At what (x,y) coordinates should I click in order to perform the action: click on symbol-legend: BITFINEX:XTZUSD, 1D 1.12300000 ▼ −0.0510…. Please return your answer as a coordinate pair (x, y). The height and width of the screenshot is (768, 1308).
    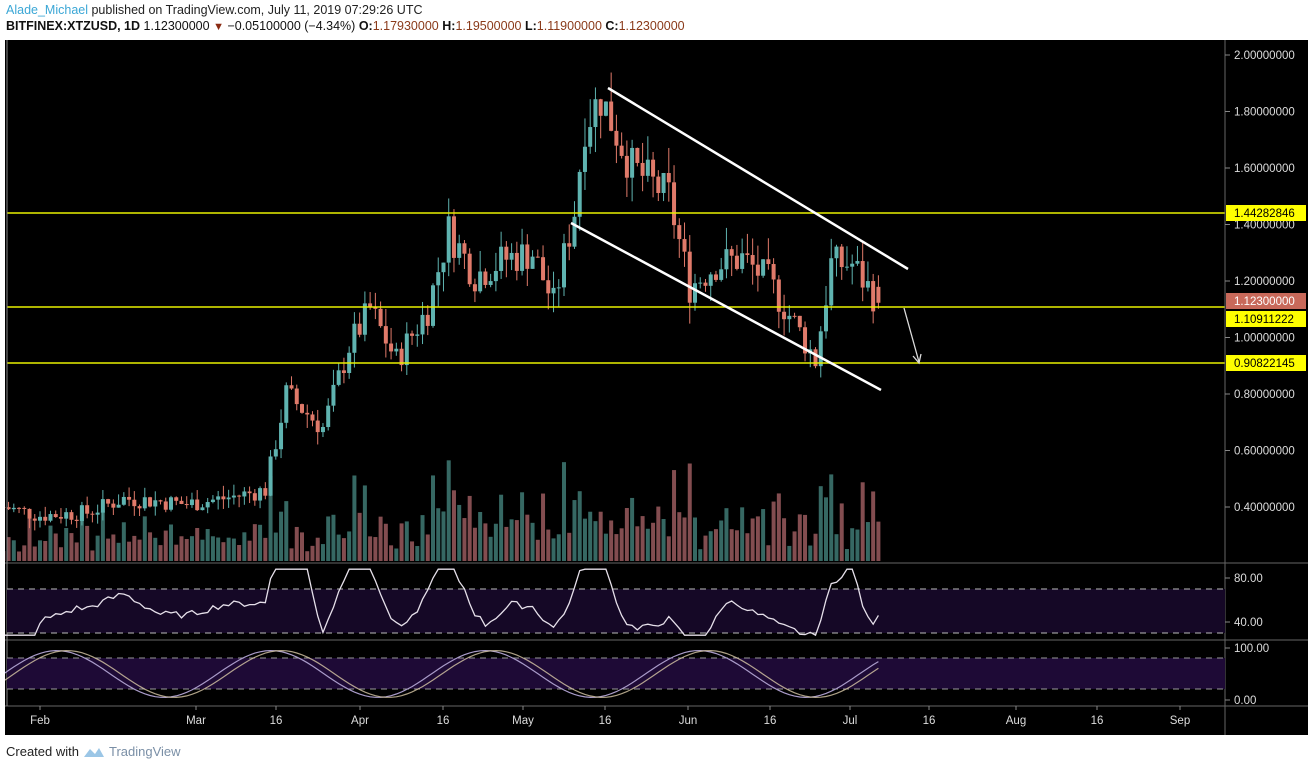
    Looking at the image, I should click on (345, 26).